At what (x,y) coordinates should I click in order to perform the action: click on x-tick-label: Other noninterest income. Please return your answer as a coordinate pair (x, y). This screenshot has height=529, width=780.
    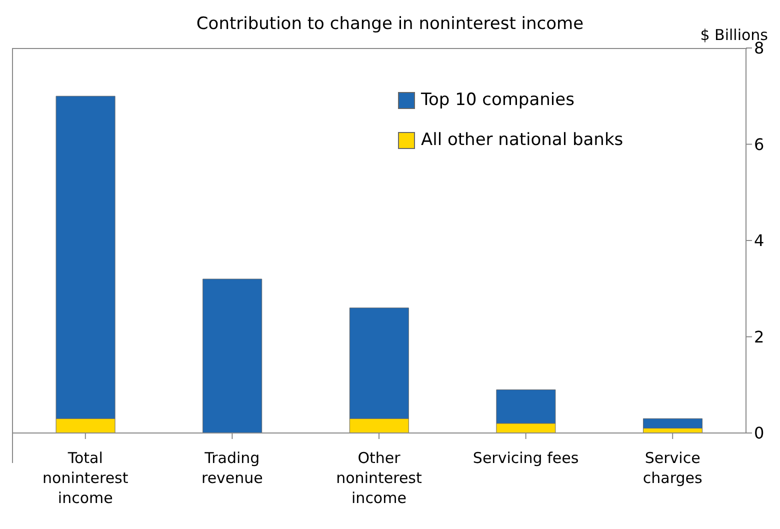
    Looking at the image, I should click on (379, 478).